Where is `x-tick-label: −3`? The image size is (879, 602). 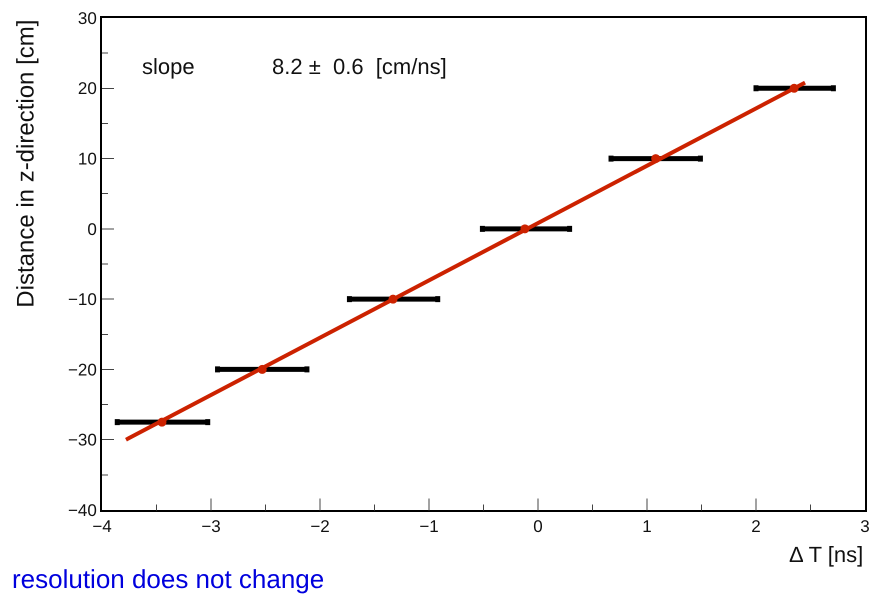
x-tick-label: −3 is located at coordinates (211, 526).